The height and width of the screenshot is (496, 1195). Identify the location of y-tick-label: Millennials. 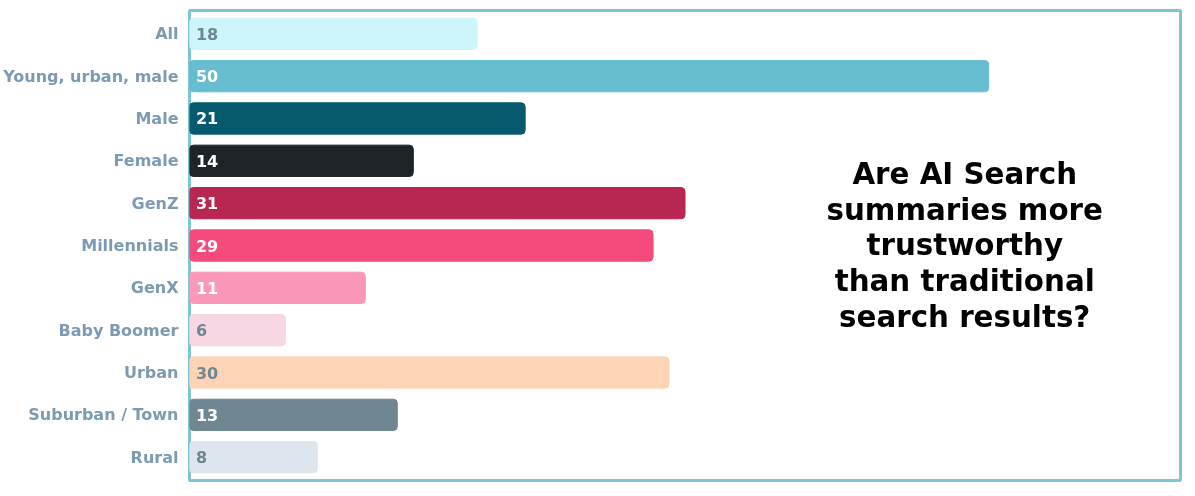
(130, 245).